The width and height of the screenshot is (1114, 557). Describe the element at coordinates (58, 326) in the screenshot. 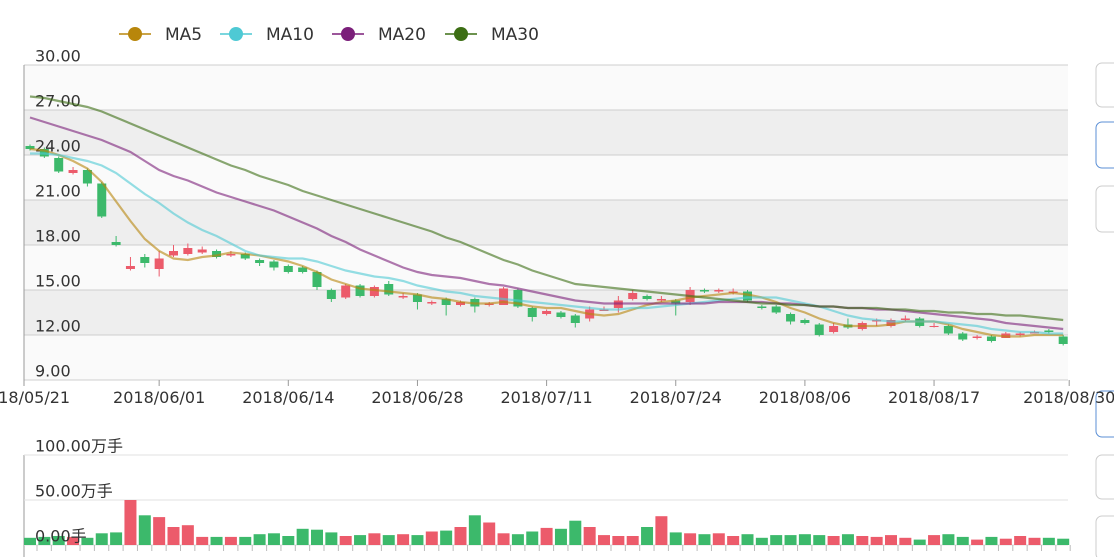

I see `y-tick-label: 12.00` at that location.